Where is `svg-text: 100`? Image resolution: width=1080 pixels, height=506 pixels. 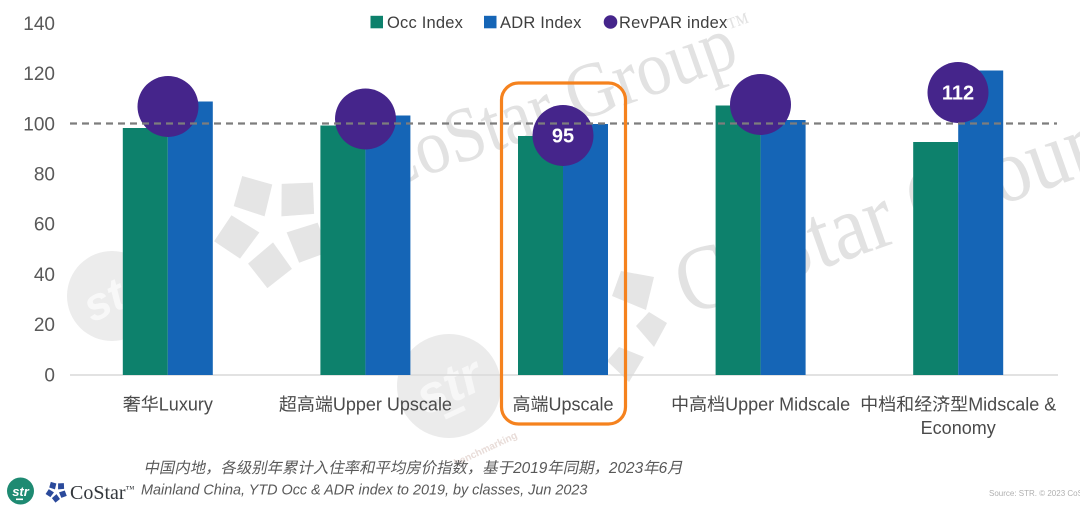 svg-text: 100 is located at coordinates (39, 124).